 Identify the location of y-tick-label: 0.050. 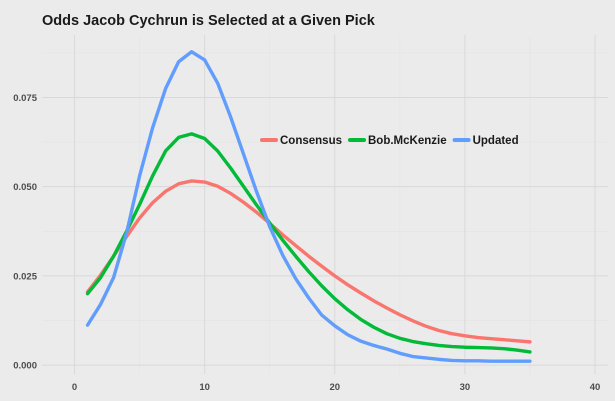
(25, 187).